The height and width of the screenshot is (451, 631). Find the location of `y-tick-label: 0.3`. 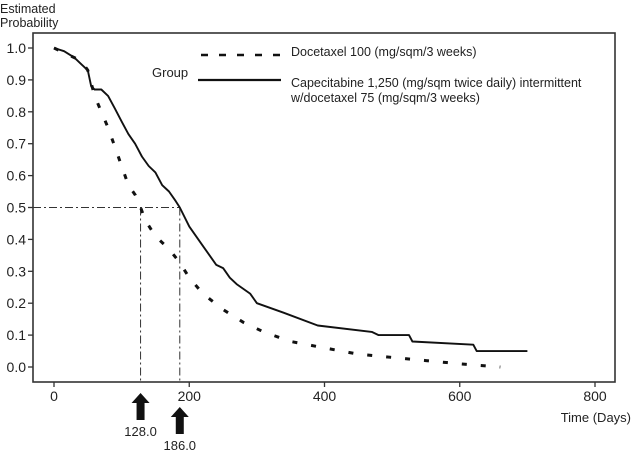

y-tick-label: 0.3 is located at coordinates (17, 271).